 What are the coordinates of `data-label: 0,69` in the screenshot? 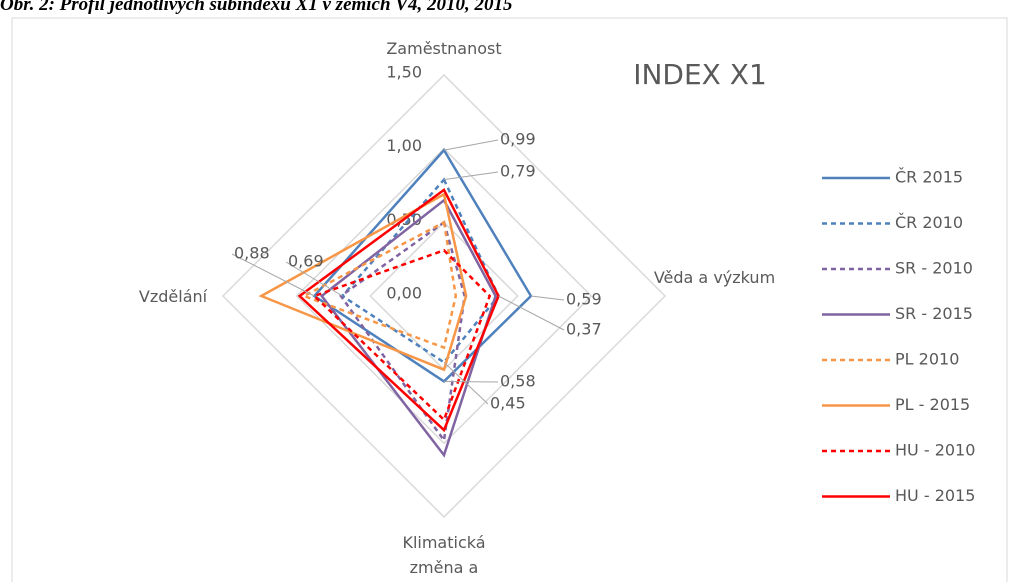 It's located at (306, 261).